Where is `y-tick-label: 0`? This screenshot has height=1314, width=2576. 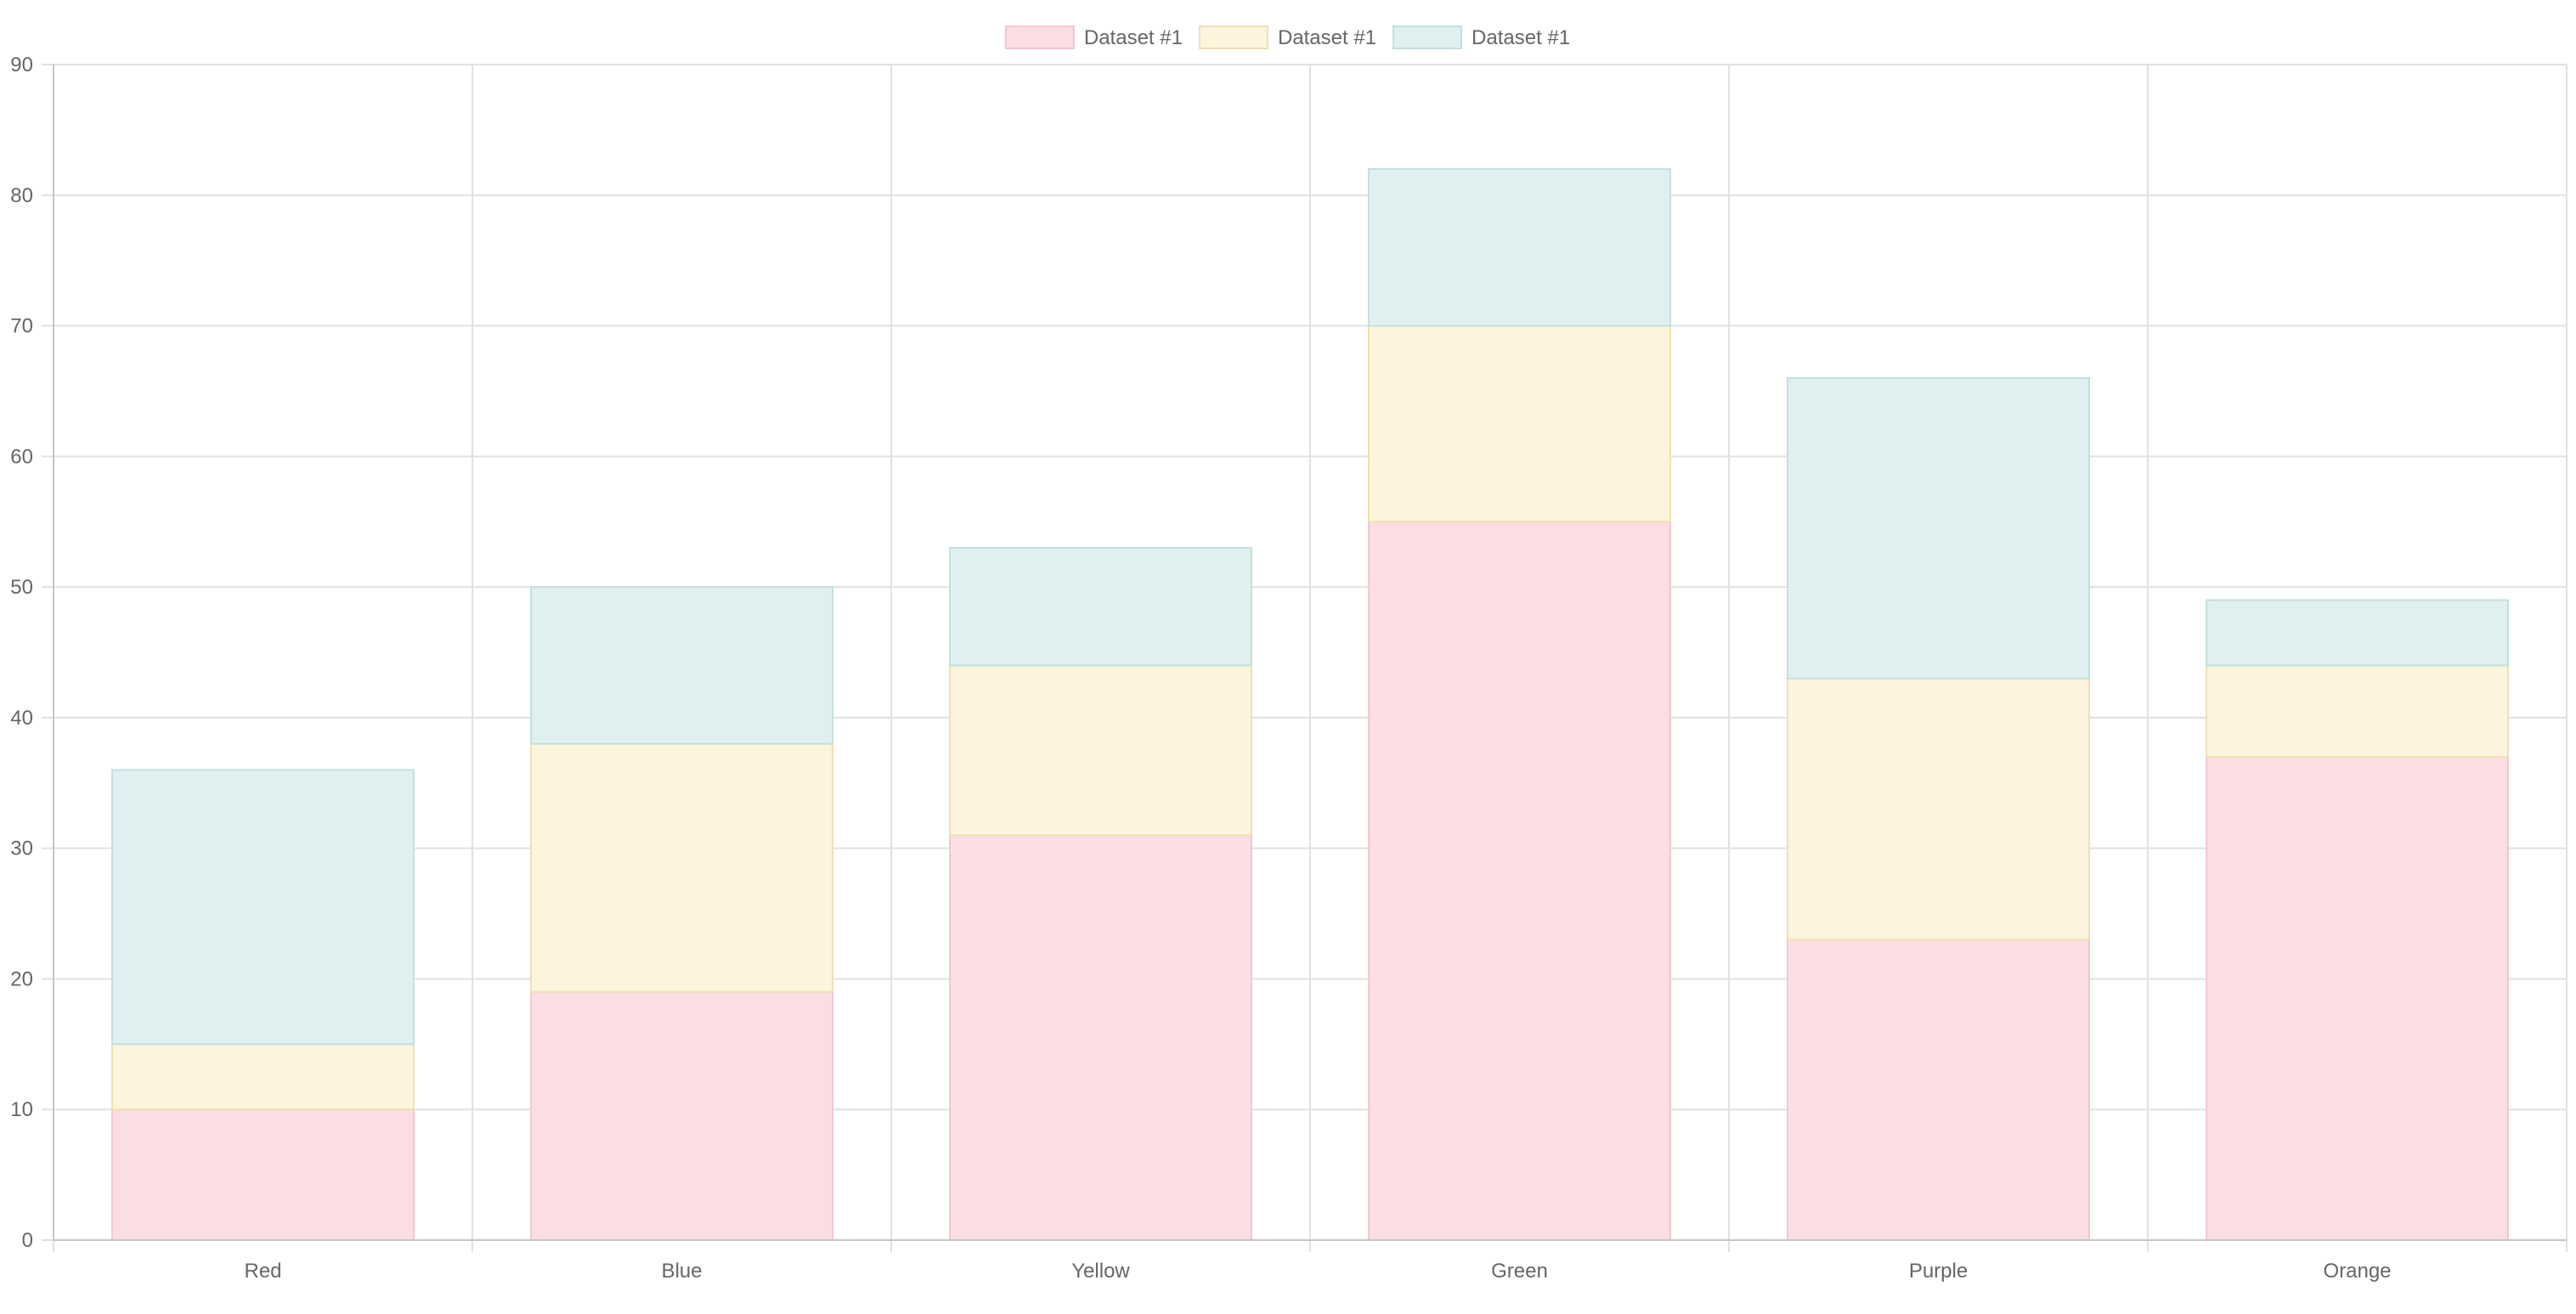 y-tick-label: 0 is located at coordinates (28, 1240).